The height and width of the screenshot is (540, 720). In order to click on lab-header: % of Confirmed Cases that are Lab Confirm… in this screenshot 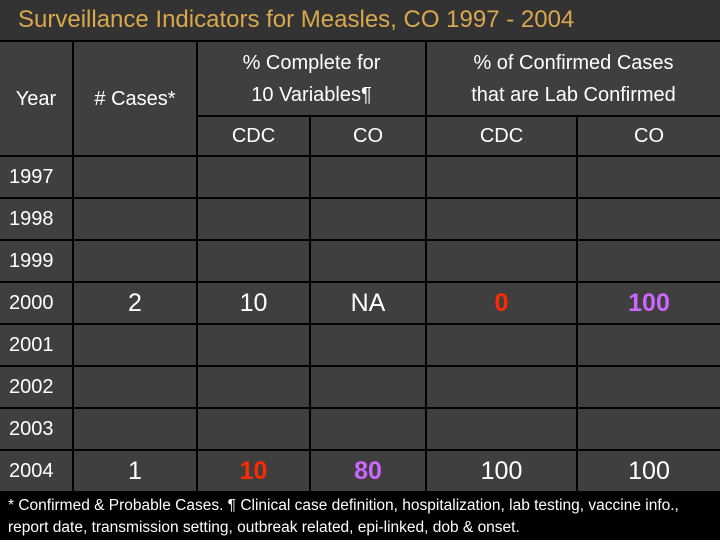, I will do `click(573, 78)`.